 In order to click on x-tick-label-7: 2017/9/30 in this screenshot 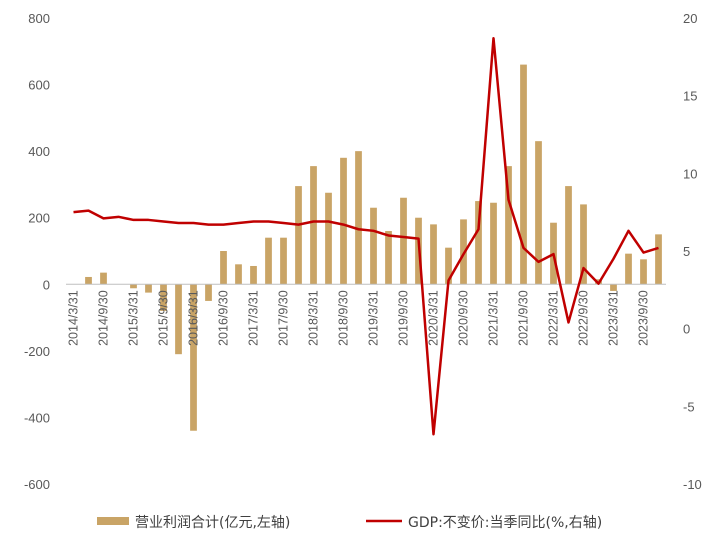, I will do `click(284, 318)`.